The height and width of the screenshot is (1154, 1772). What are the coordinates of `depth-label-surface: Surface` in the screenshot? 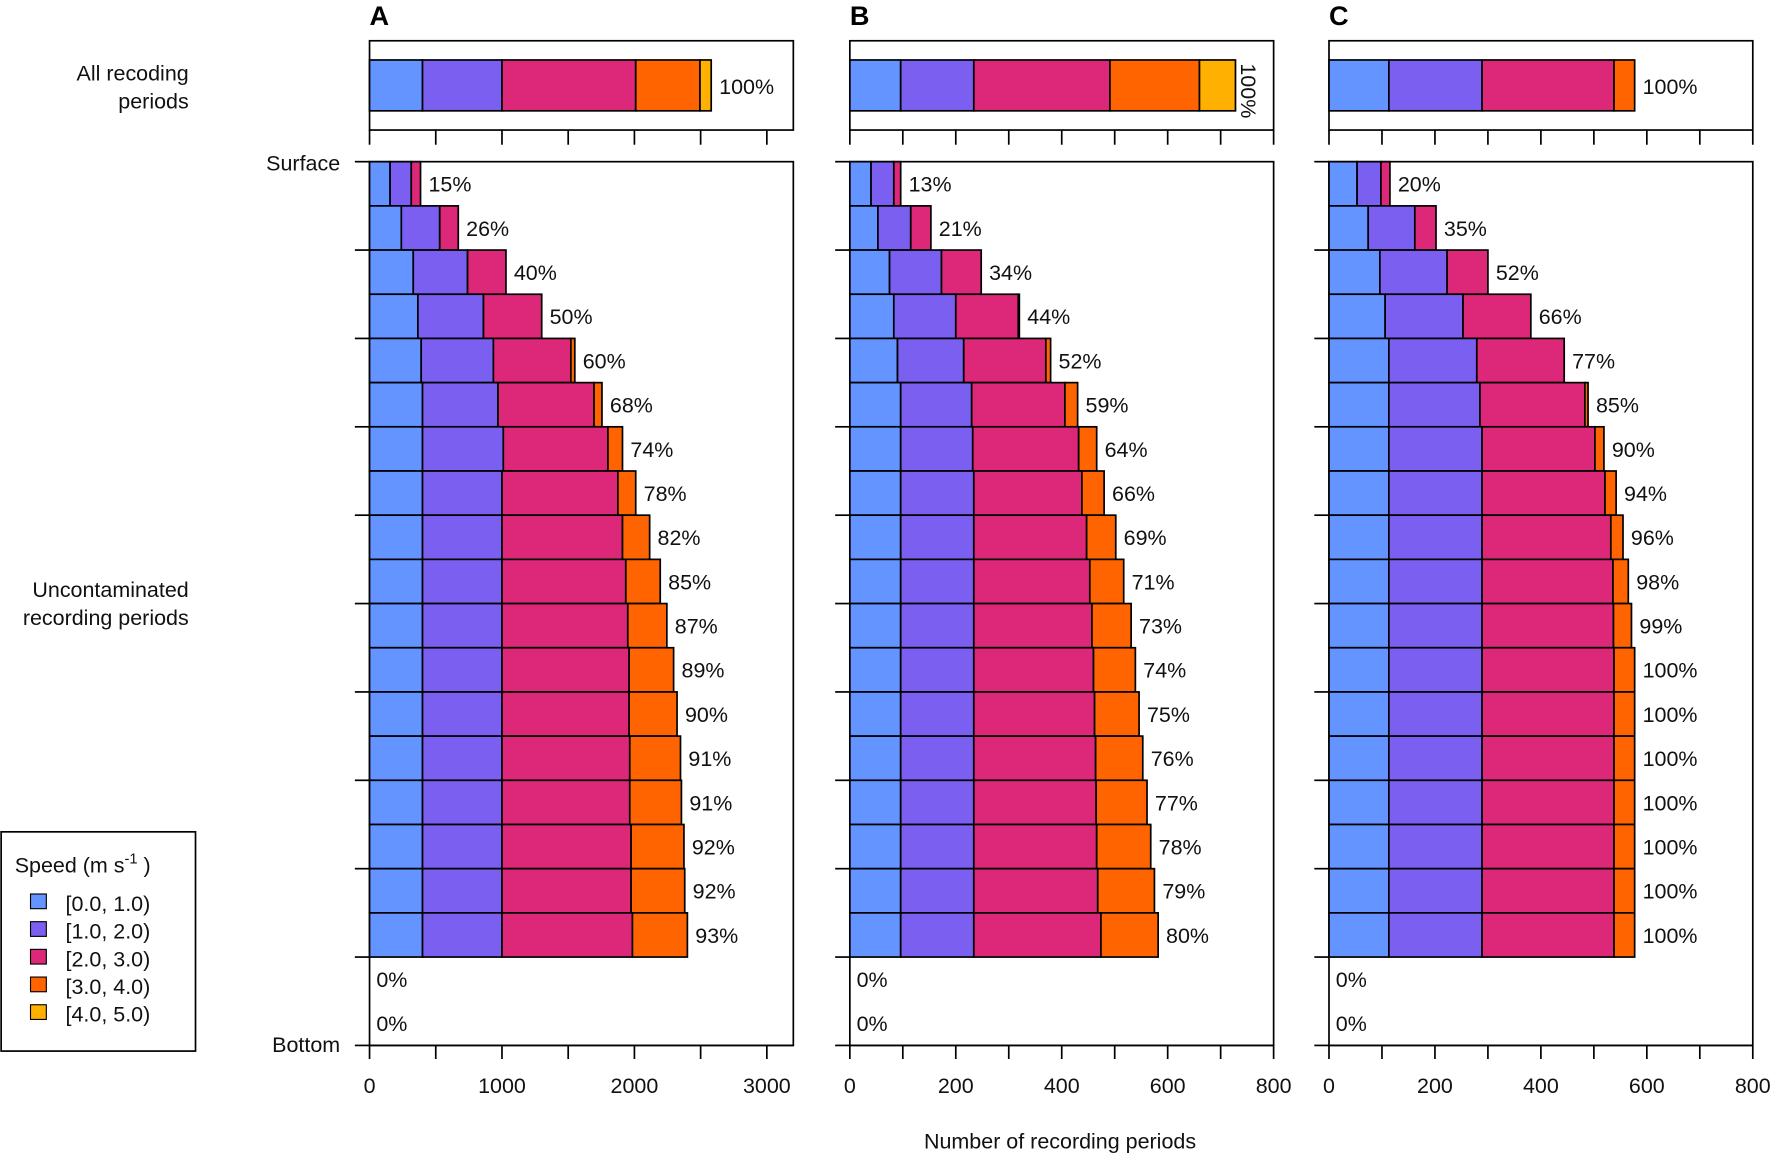 It's located at (303, 164).